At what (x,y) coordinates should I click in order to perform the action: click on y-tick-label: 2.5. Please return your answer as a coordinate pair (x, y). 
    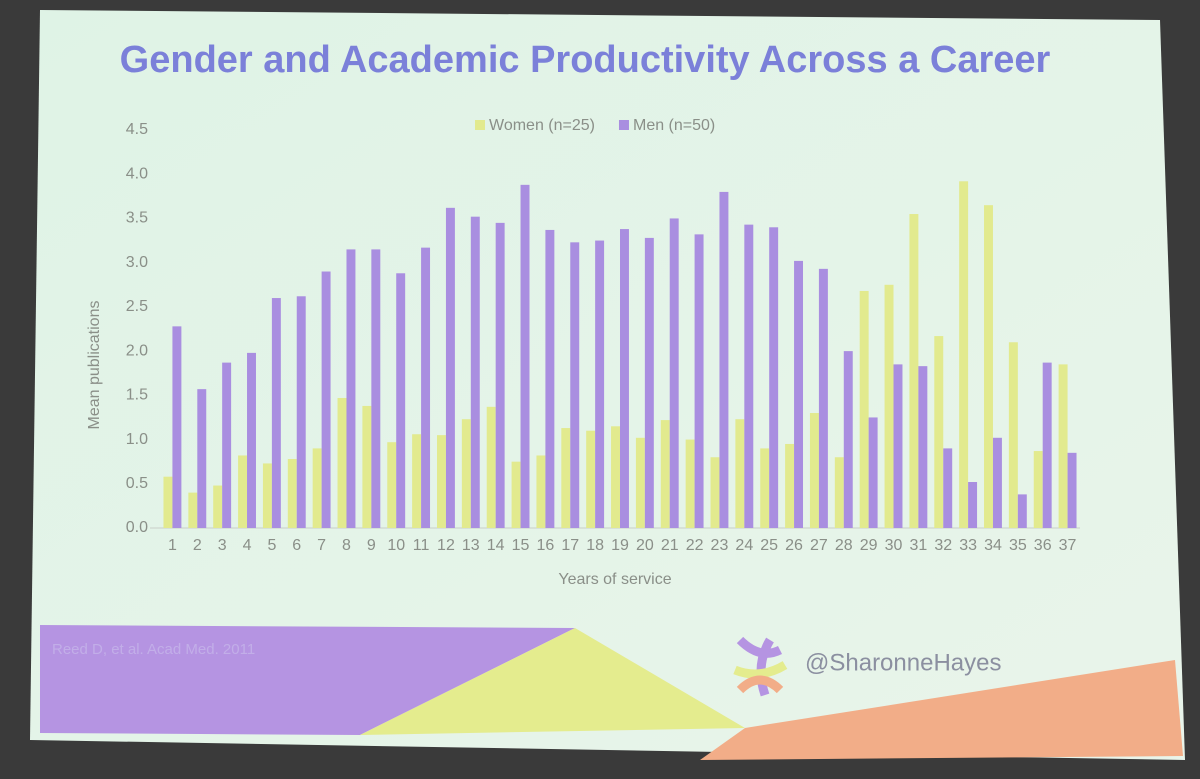
    Looking at the image, I should click on (137, 306).